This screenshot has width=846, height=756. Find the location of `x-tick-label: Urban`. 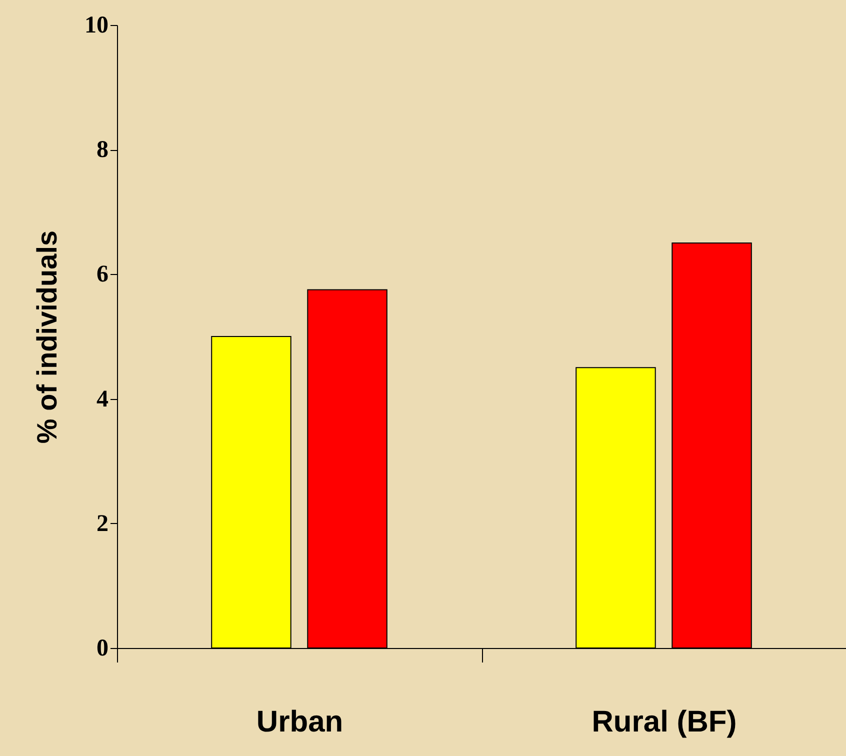

x-tick-label: Urban is located at coordinates (300, 722).